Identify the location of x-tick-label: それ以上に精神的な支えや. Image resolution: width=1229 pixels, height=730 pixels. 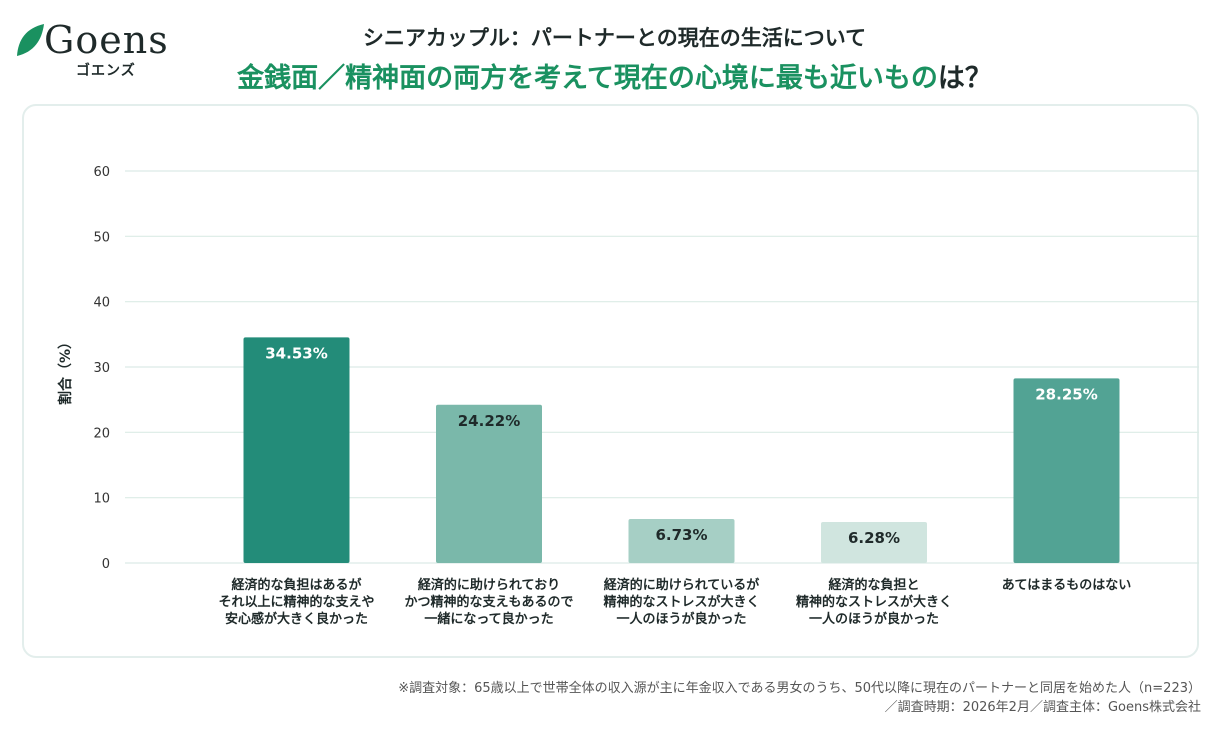
(296, 602).